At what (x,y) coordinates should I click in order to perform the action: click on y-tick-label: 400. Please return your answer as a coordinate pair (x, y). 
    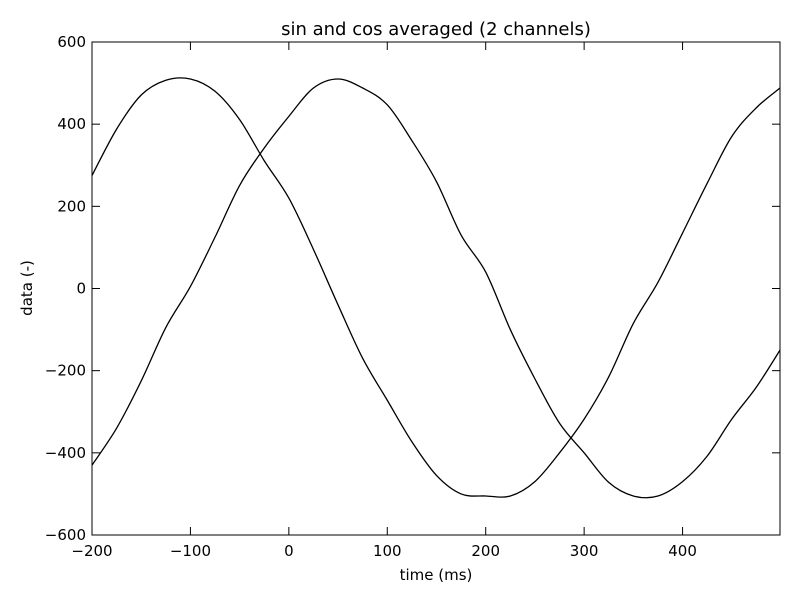
    Looking at the image, I should click on (71, 124).